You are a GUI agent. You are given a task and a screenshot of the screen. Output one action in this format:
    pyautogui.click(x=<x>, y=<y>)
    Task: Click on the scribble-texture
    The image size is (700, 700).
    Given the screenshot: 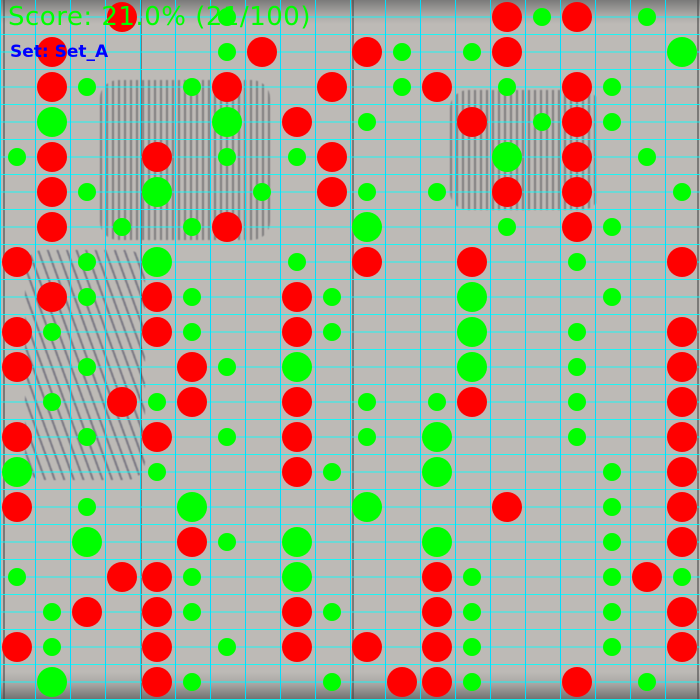 What is the action you would take?
    pyautogui.click(x=185, y=160)
    